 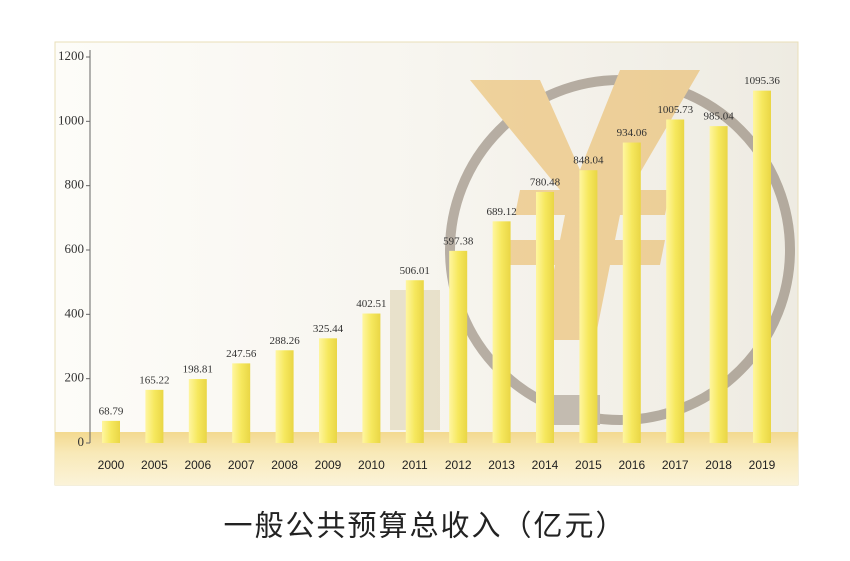 I want to click on value-label: 325.44, so click(x=328, y=329).